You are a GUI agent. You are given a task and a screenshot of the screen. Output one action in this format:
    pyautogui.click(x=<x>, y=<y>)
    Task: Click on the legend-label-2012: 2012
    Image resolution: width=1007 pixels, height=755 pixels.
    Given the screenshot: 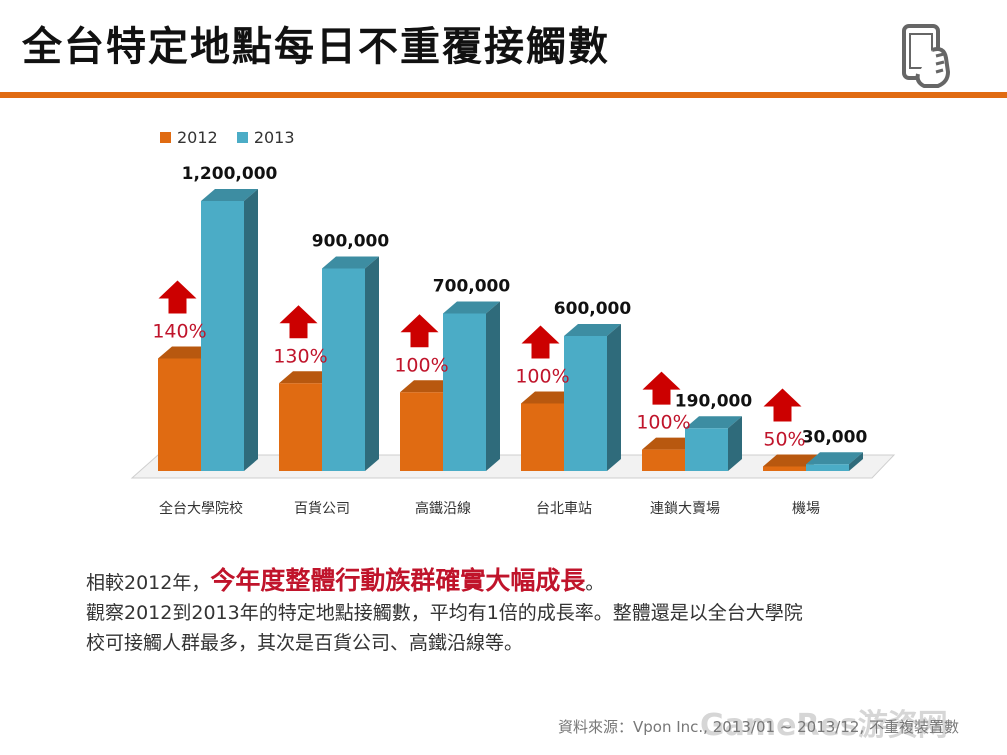 What is the action you would take?
    pyautogui.click(x=197, y=137)
    